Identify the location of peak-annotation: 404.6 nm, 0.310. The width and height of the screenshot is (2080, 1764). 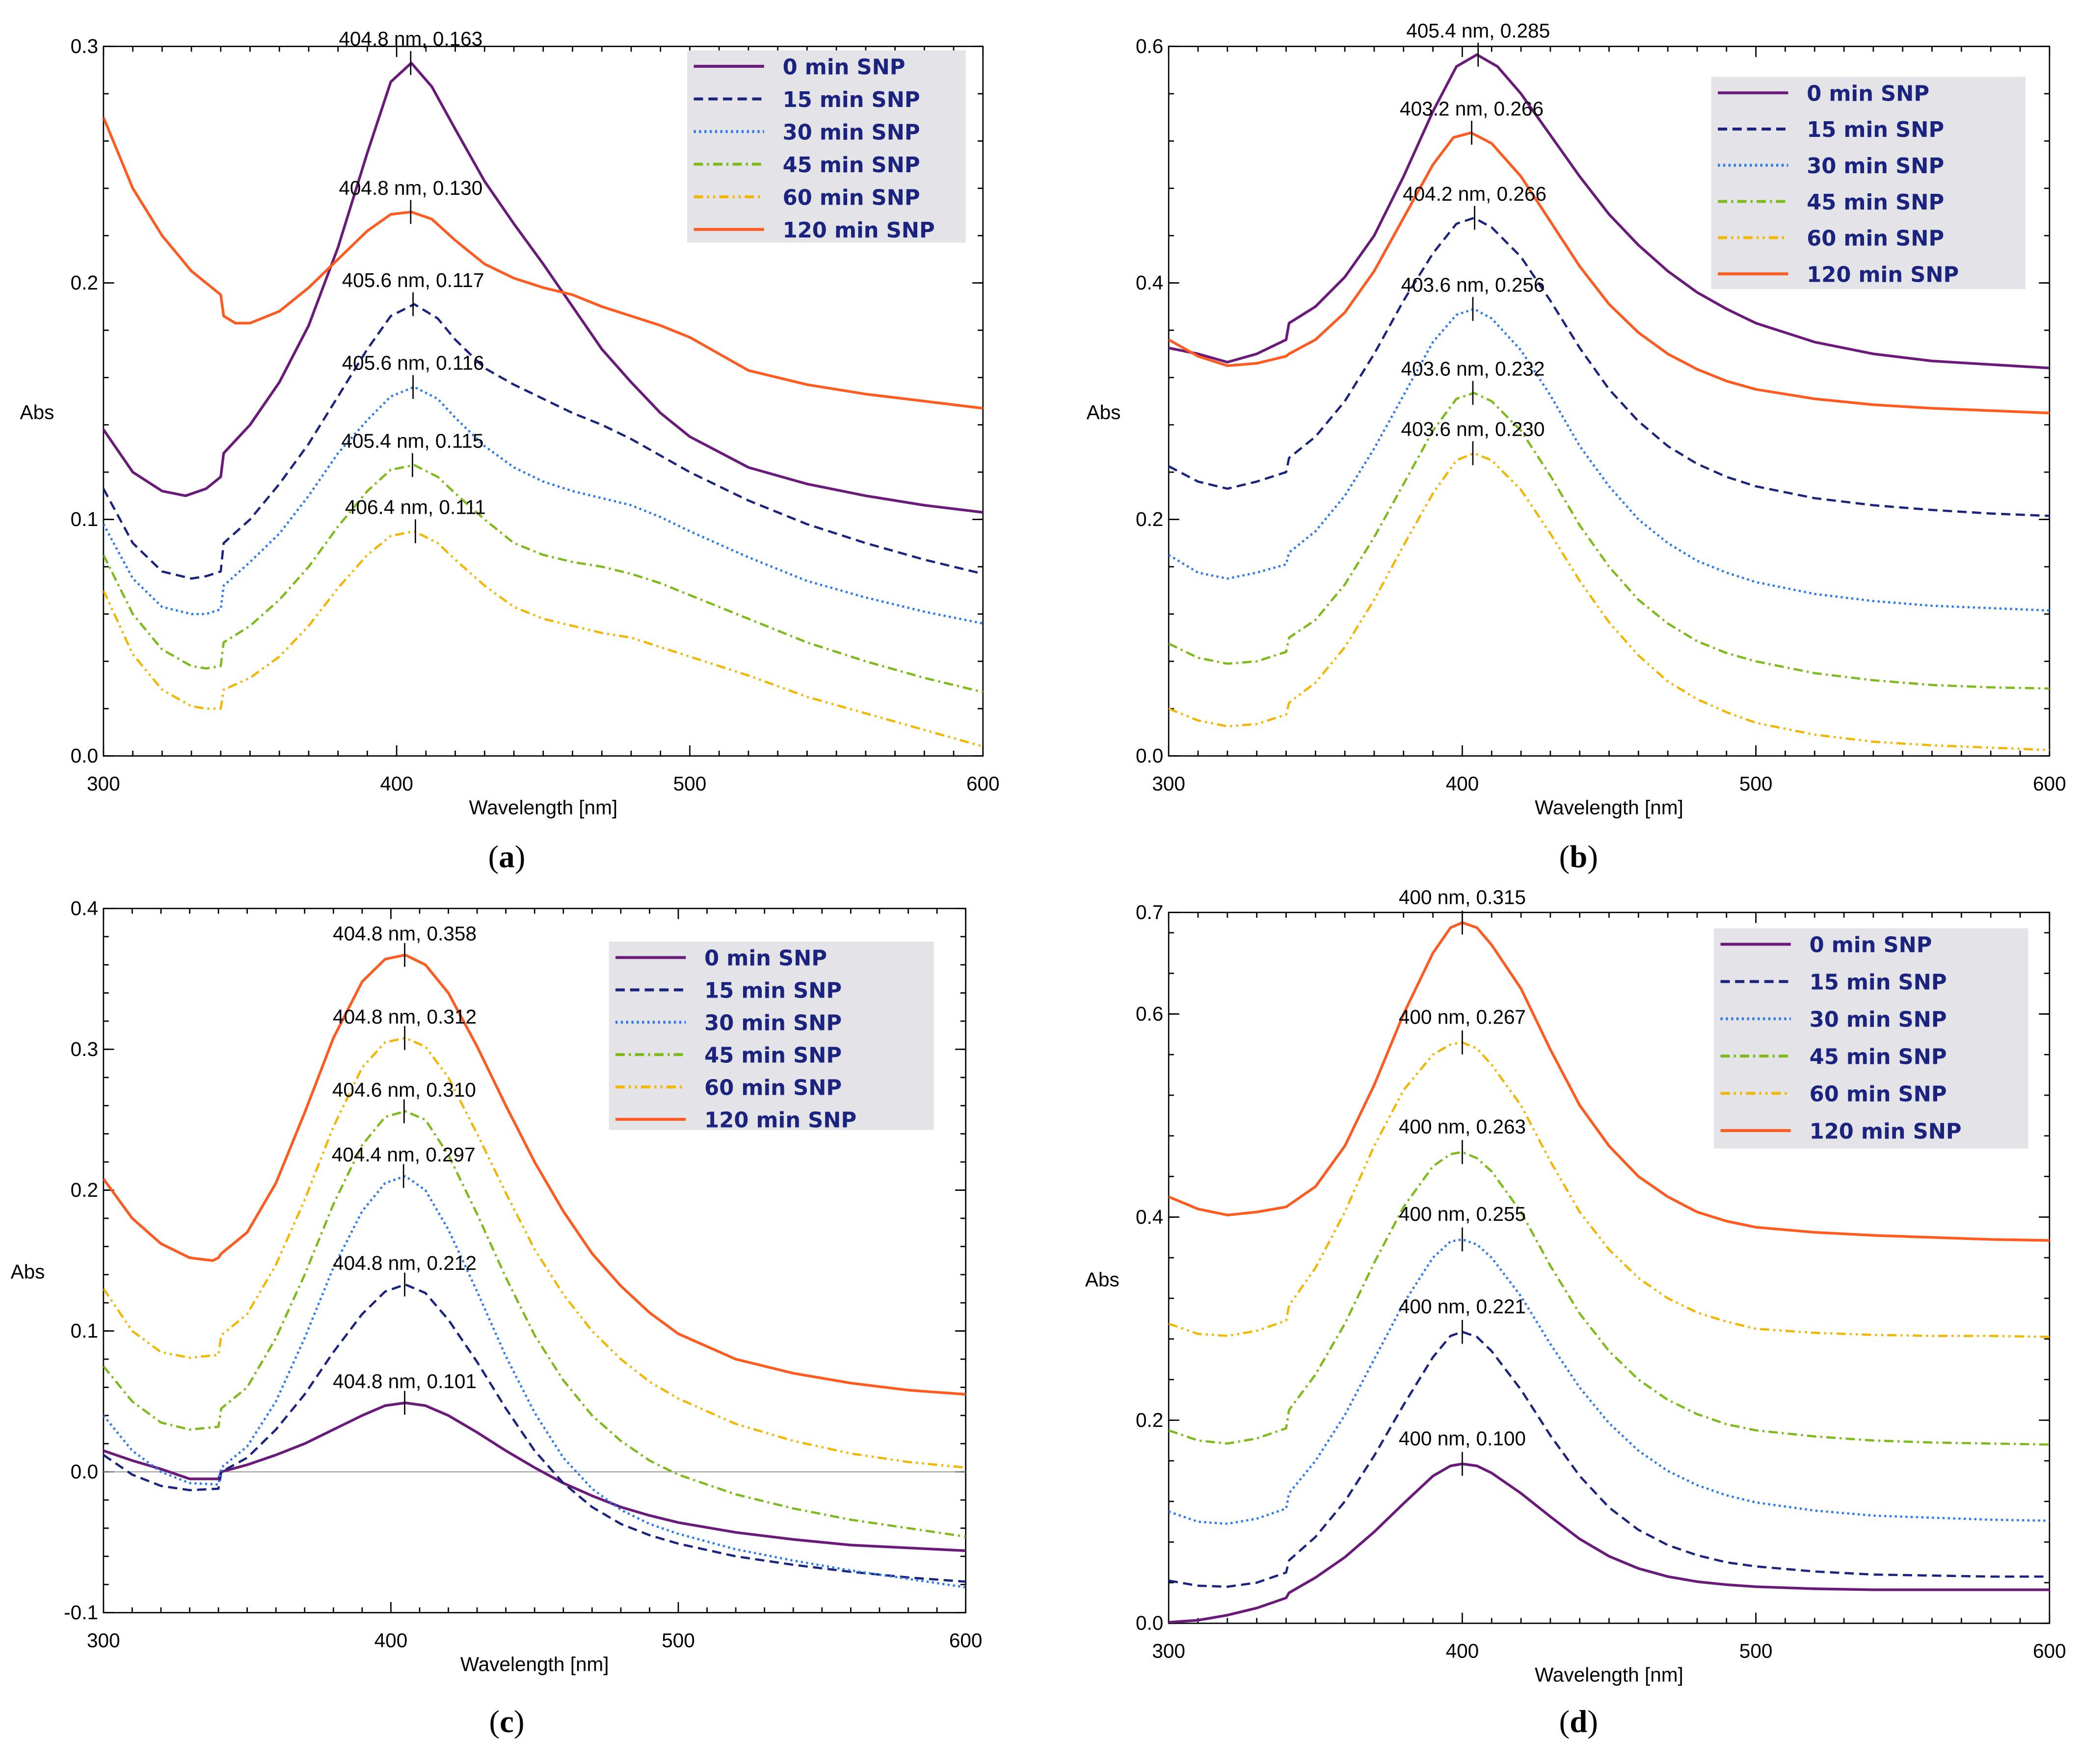
(404, 1090).